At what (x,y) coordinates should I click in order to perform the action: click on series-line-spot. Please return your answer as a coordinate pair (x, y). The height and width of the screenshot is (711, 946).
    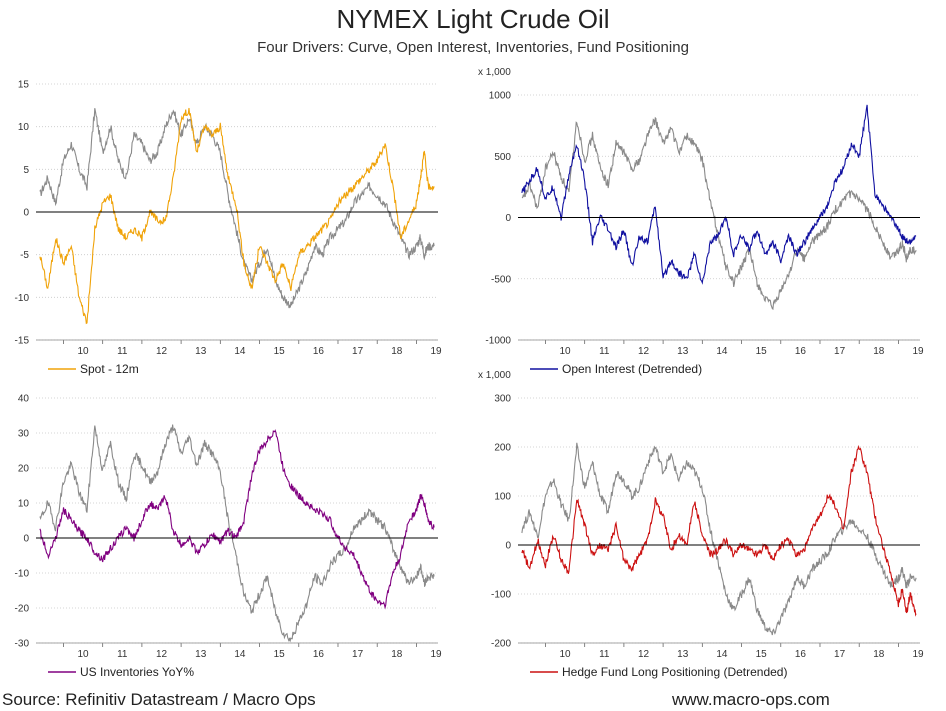
    Looking at the image, I should click on (237, 216).